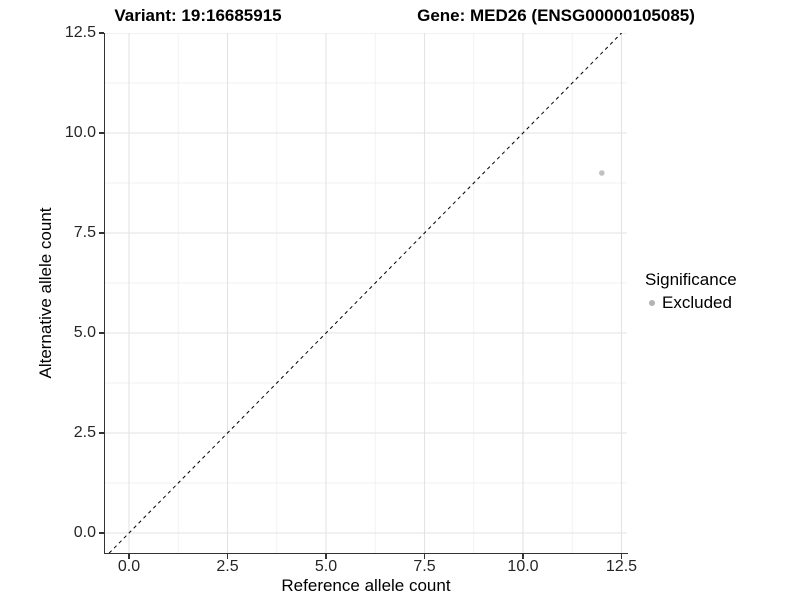 This screenshot has height=600, width=800. I want to click on y-tick-label: 0.0, so click(84, 532).